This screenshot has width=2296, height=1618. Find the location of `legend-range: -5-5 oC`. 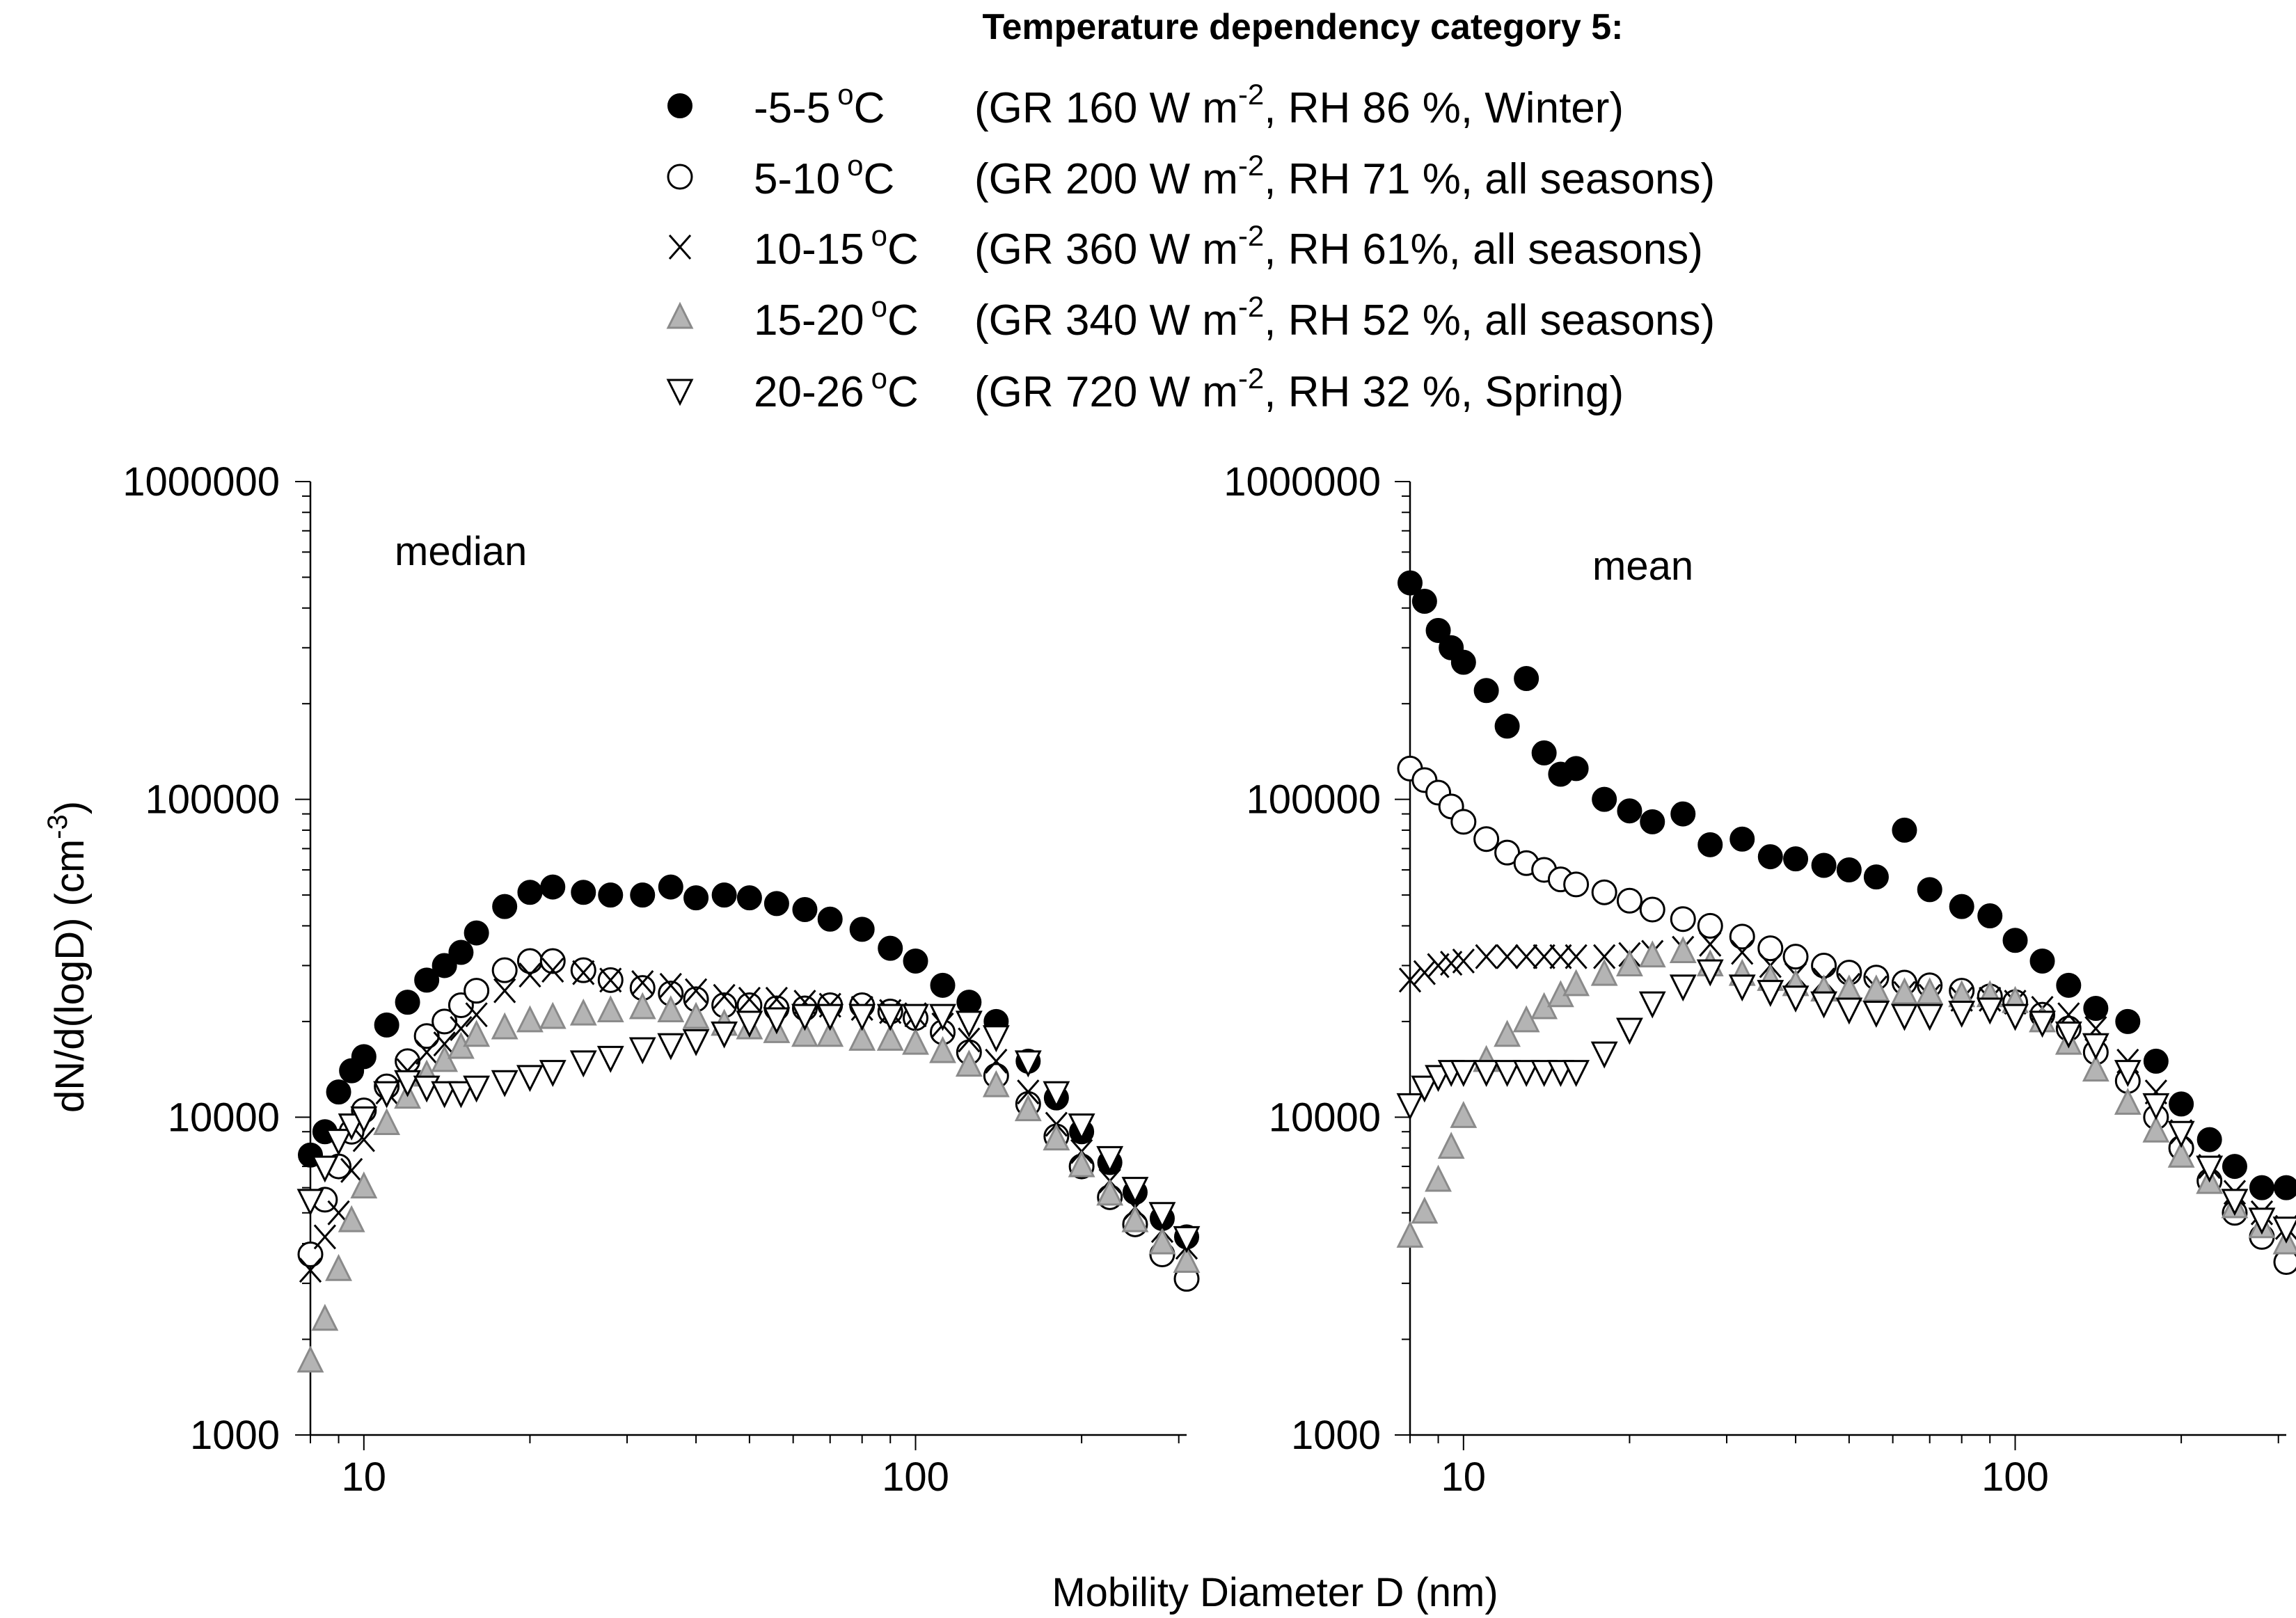

legend-range: -5-5 oC is located at coordinates (819, 105).